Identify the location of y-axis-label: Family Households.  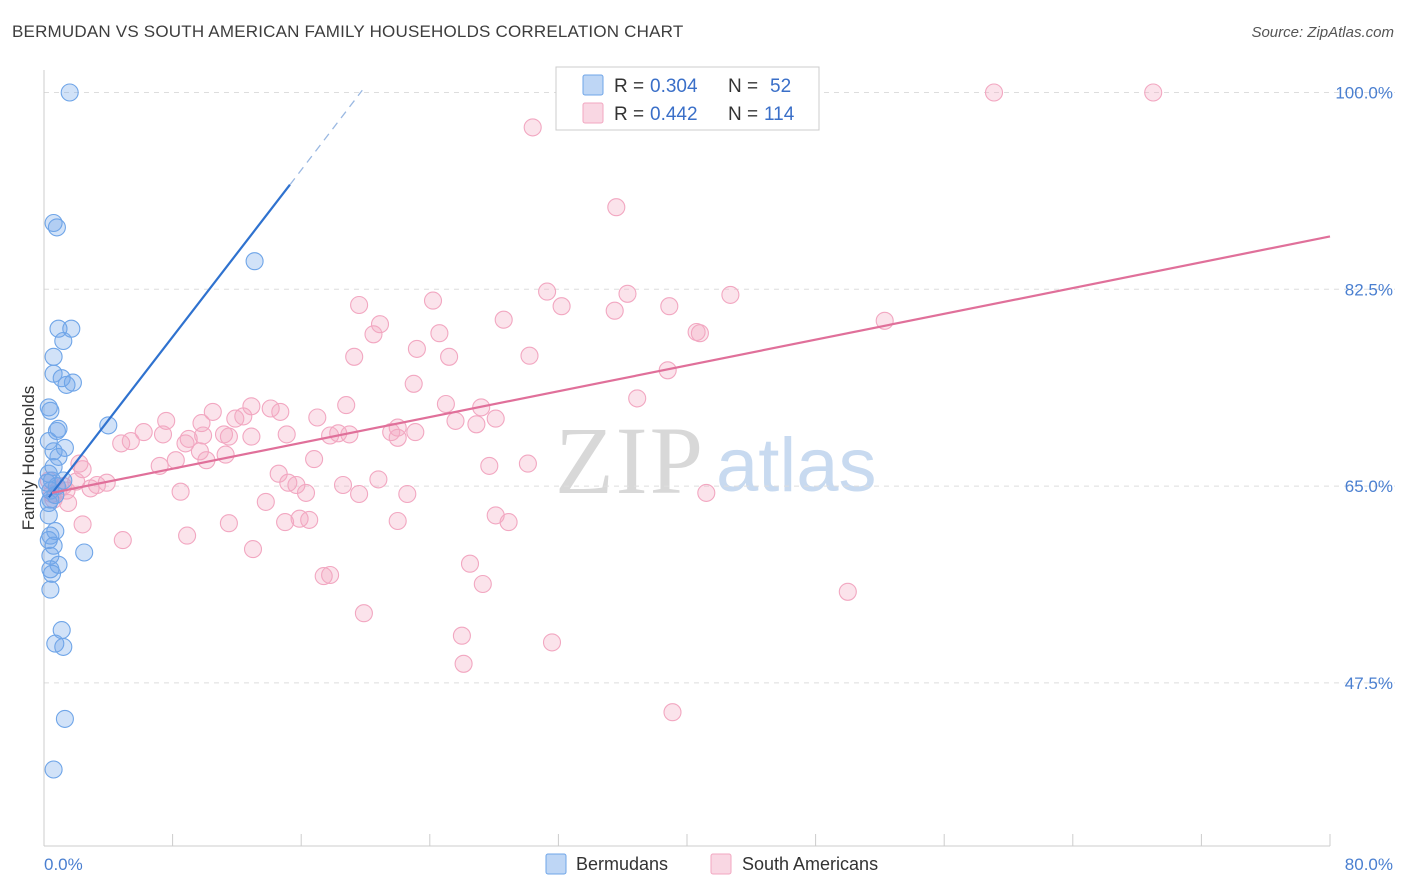
(28, 458).